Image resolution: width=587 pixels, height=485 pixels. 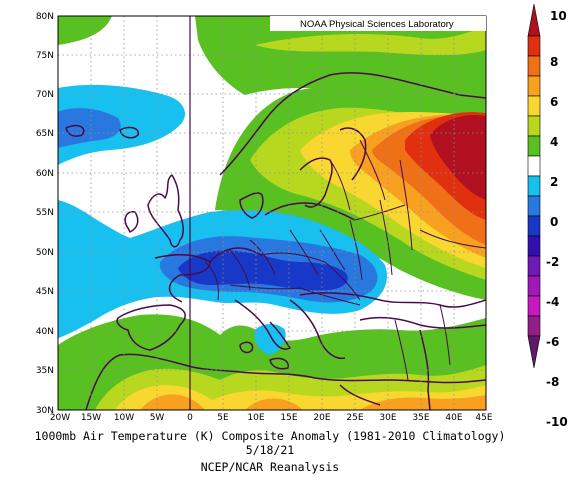 What do you see at coordinates (321, 418) in the screenshot?
I see `lon-label: 20E` at bounding box center [321, 418].